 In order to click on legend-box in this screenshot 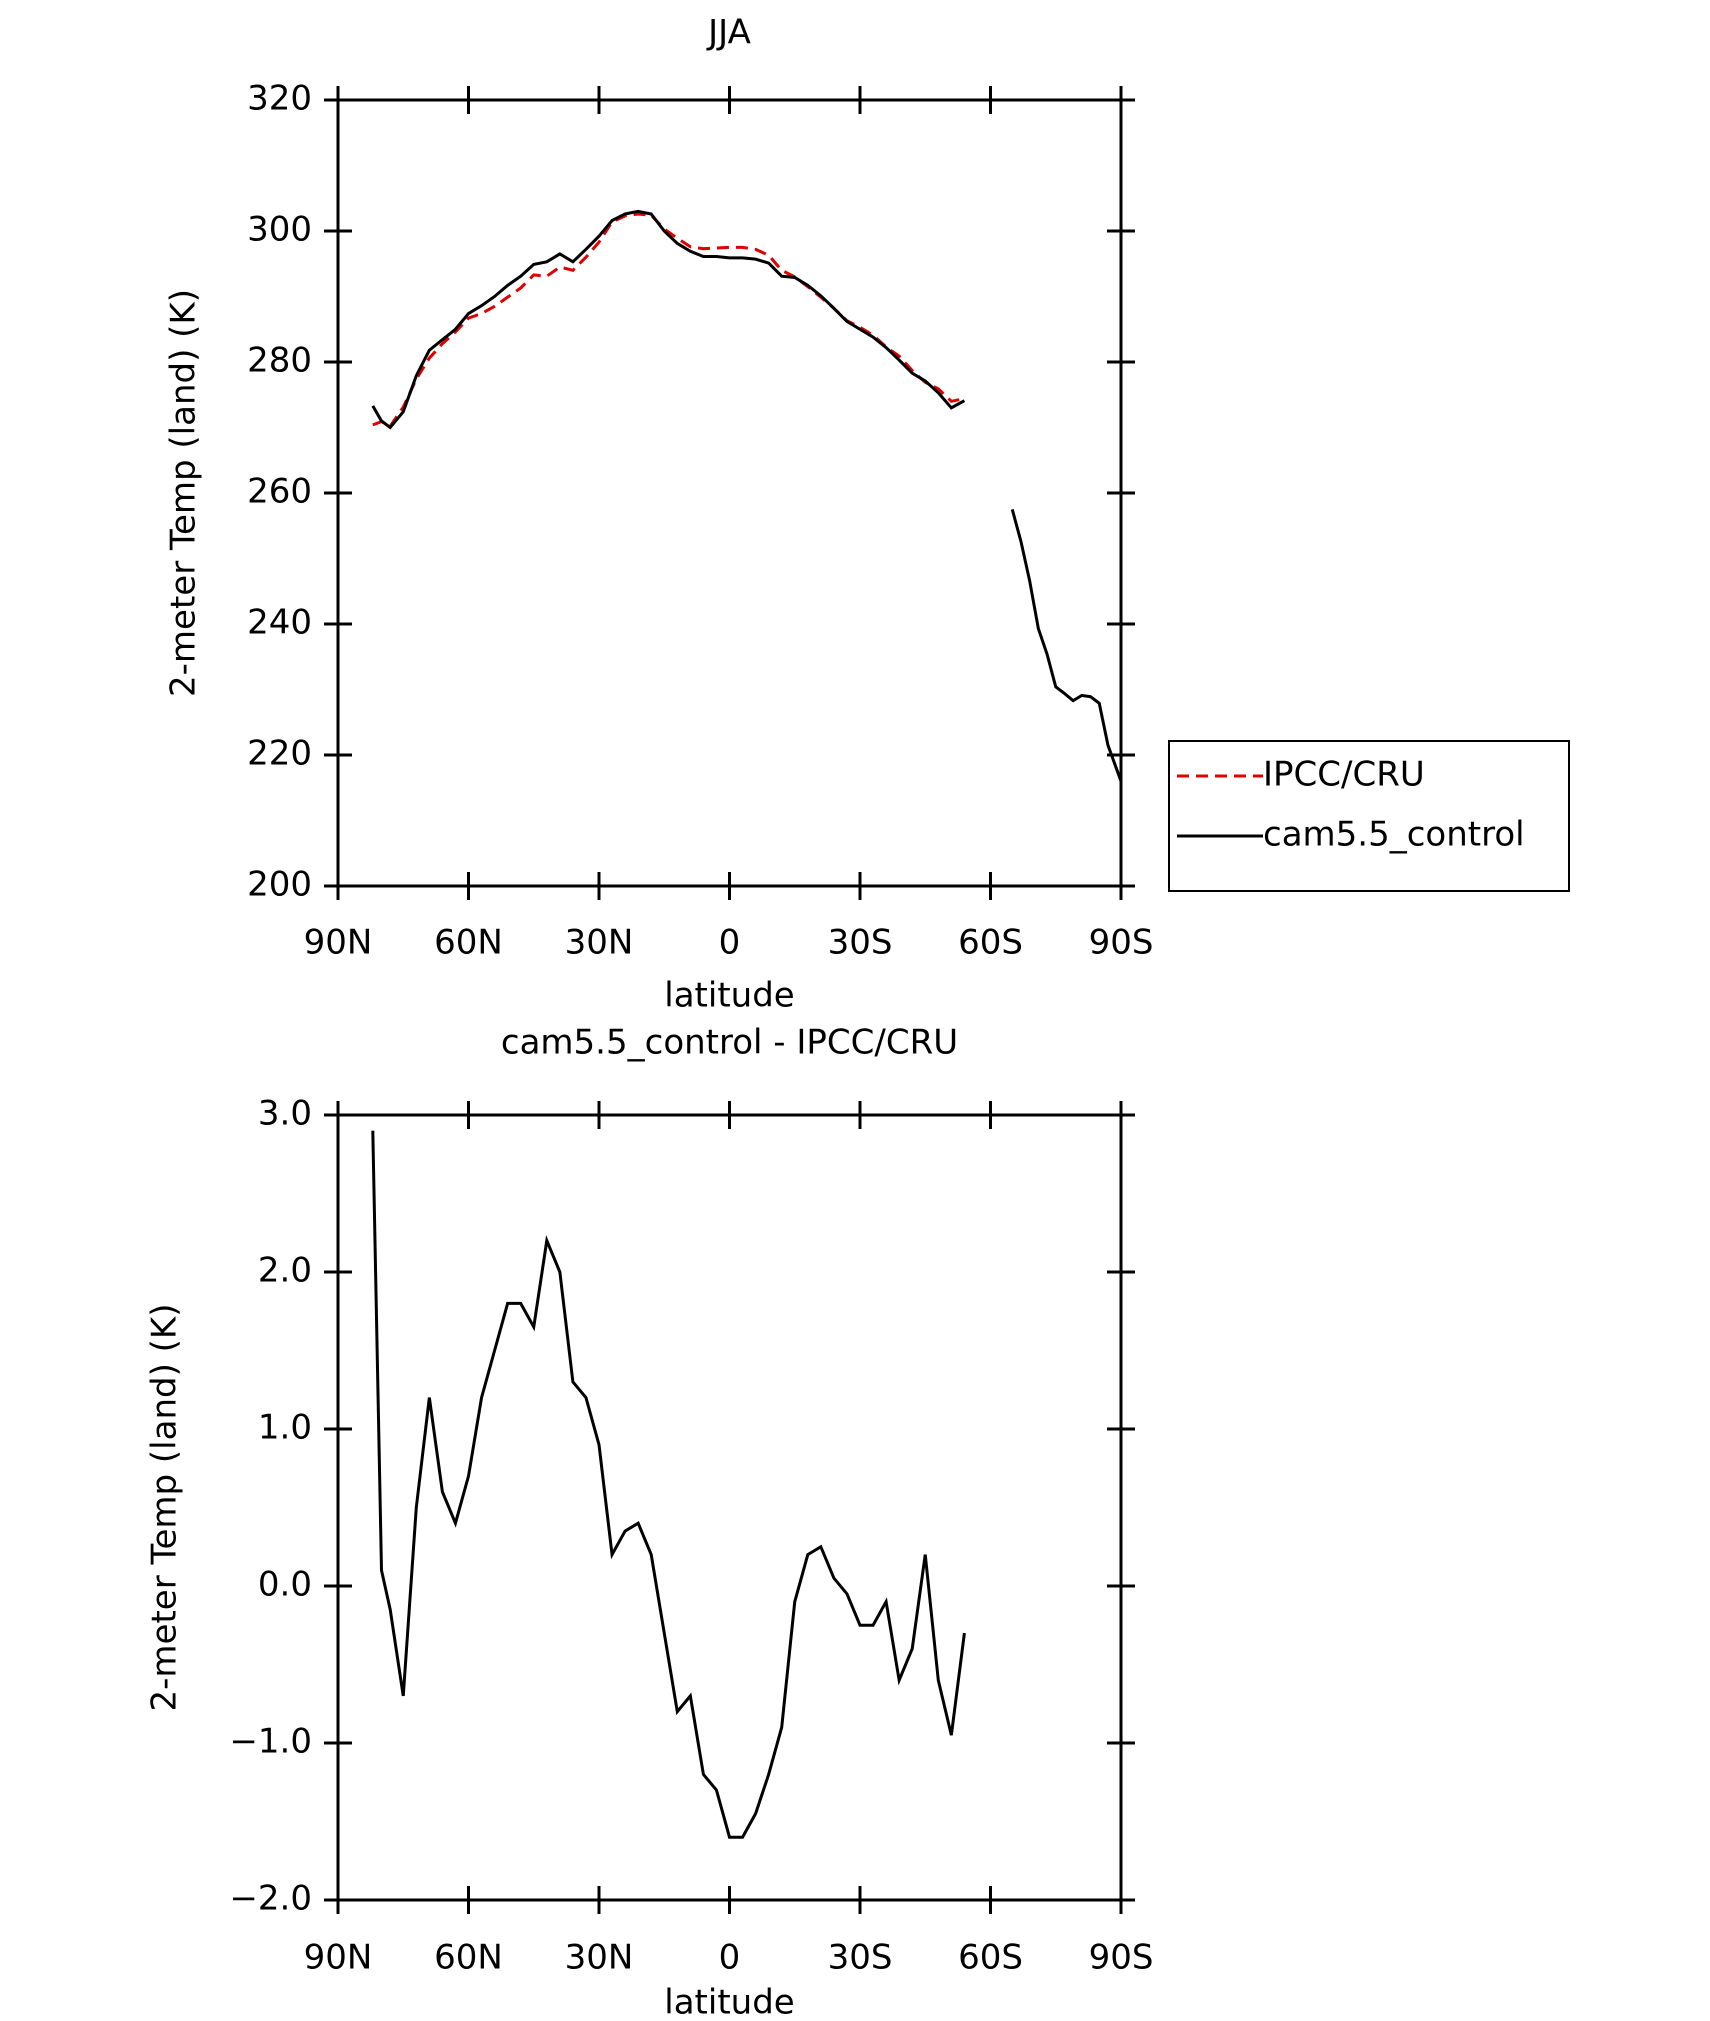, I will do `click(1369, 816)`.